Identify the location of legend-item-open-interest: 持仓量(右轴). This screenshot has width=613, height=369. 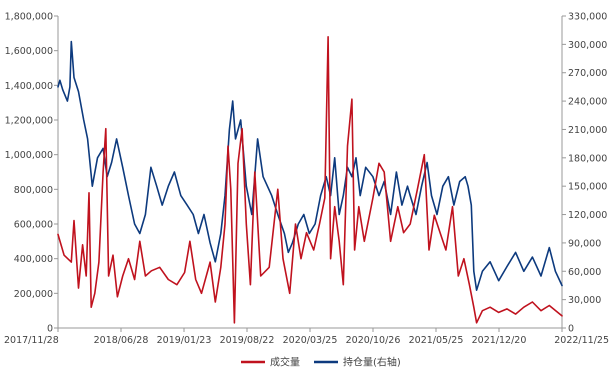
(357, 362).